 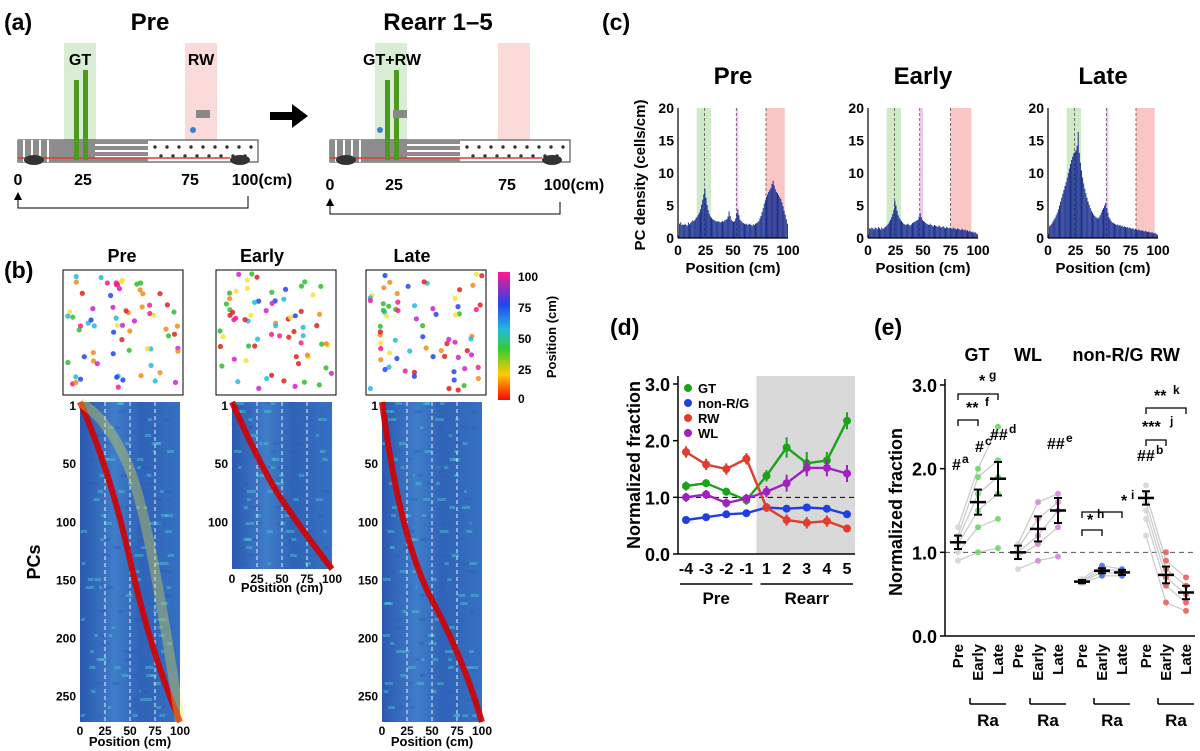 I want to click on fov-pre, so click(x=123, y=332).